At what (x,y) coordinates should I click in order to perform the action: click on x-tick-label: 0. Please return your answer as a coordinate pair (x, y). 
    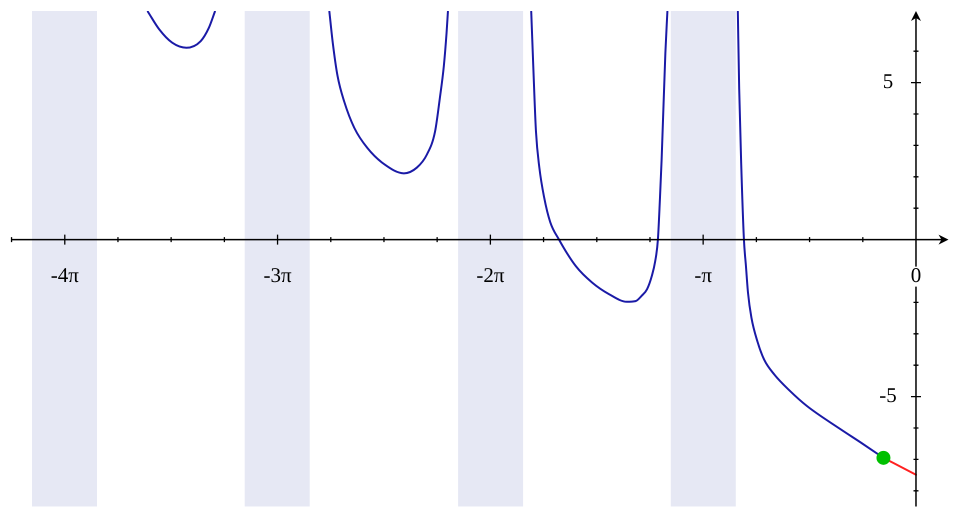
    Looking at the image, I should click on (916, 275).